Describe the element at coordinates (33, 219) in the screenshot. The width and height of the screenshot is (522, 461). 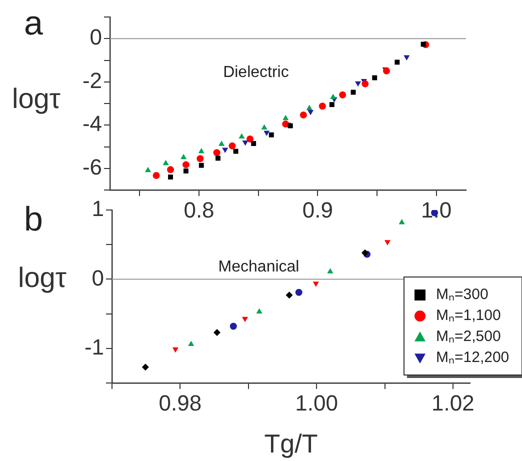
I see `text: b` at that location.